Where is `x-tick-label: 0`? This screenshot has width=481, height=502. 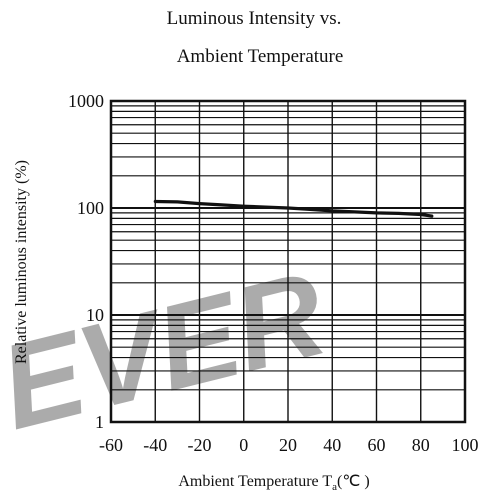 x-tick-label: 0 is located at coordinates (243, 445).